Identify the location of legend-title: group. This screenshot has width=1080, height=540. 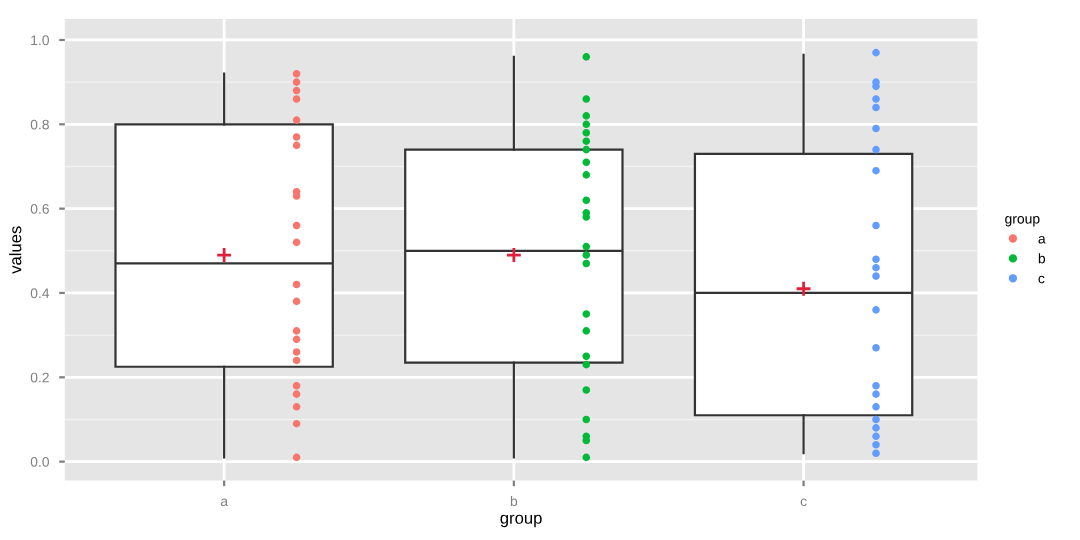
(521, 521).